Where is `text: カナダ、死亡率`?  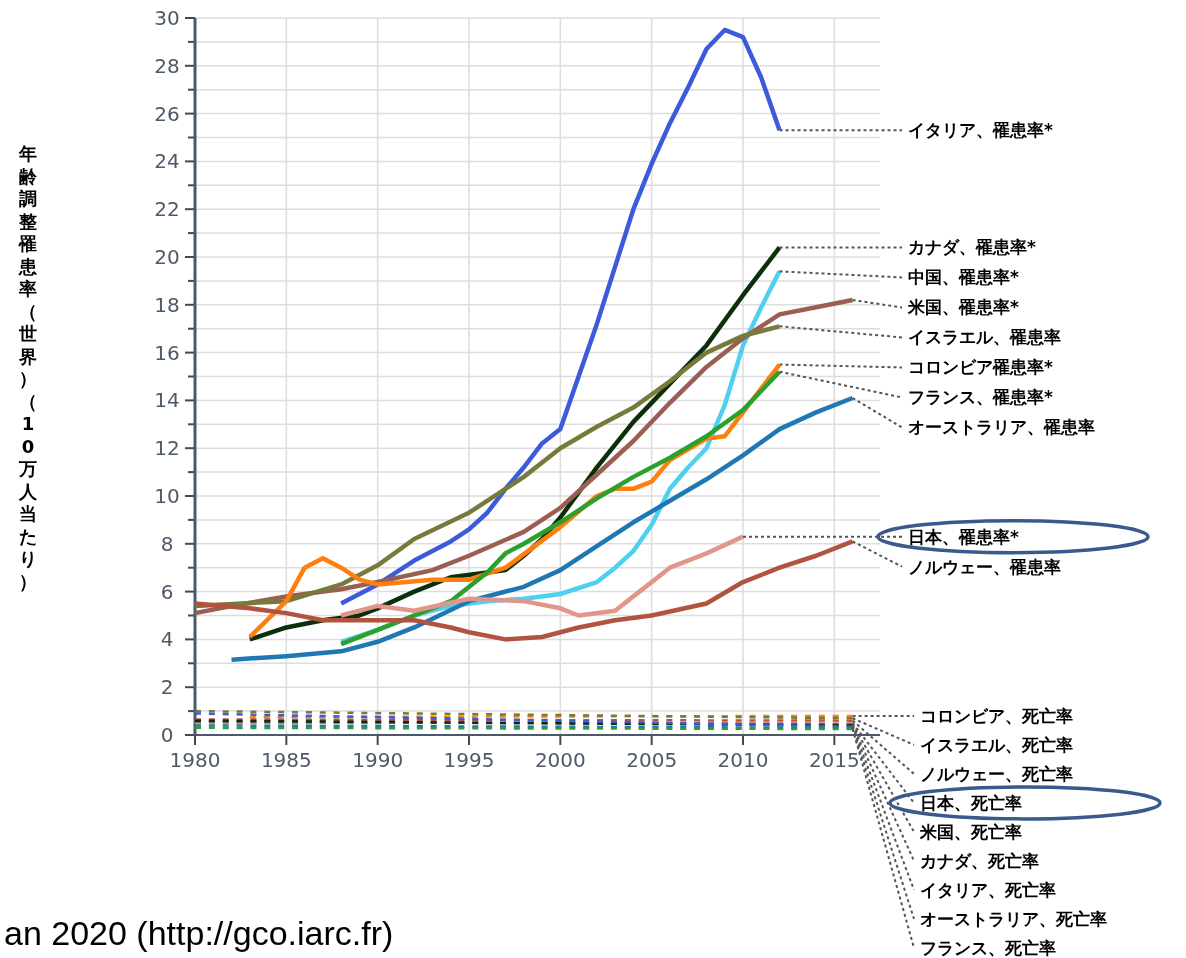
text: カナダ、死亡率 is located at coordinates (979, 860).